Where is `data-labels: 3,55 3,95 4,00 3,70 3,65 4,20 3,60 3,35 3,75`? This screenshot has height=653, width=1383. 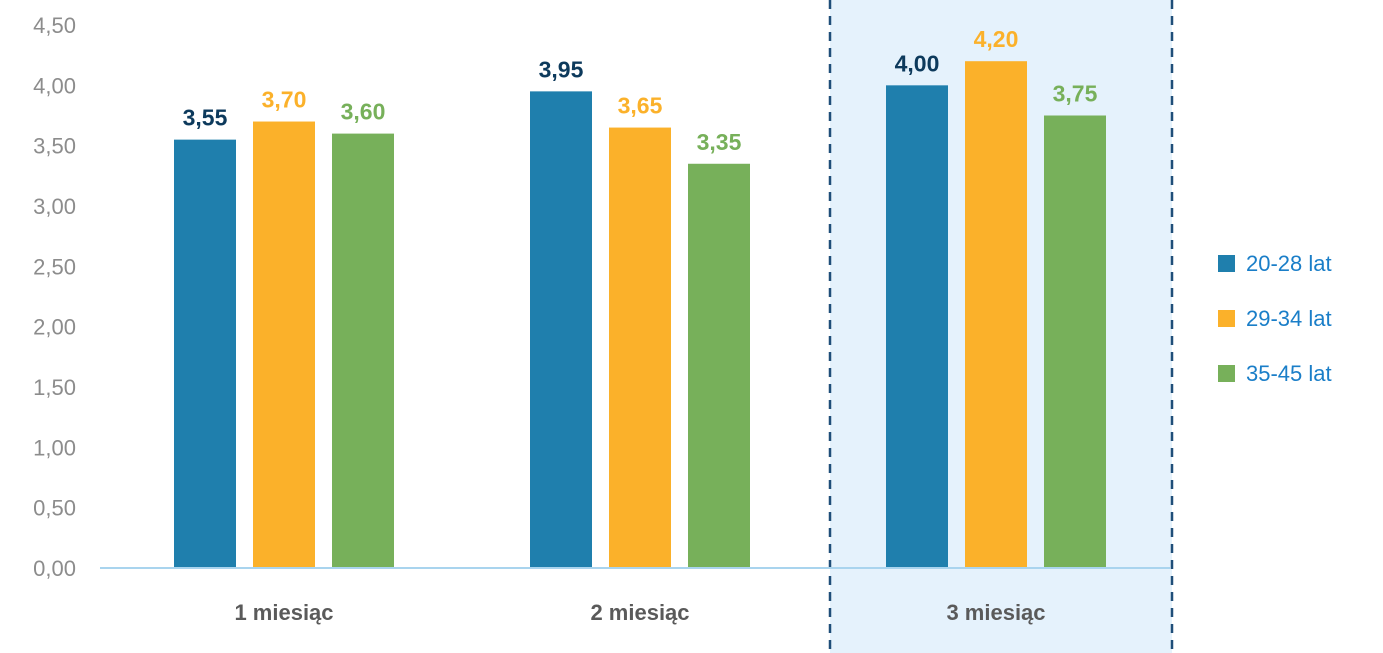 data-labels: 3,55 3,95 4,00 3,70 3,65 4,20 3,60 3,35 3,75 is located at coordinates (640, 90).